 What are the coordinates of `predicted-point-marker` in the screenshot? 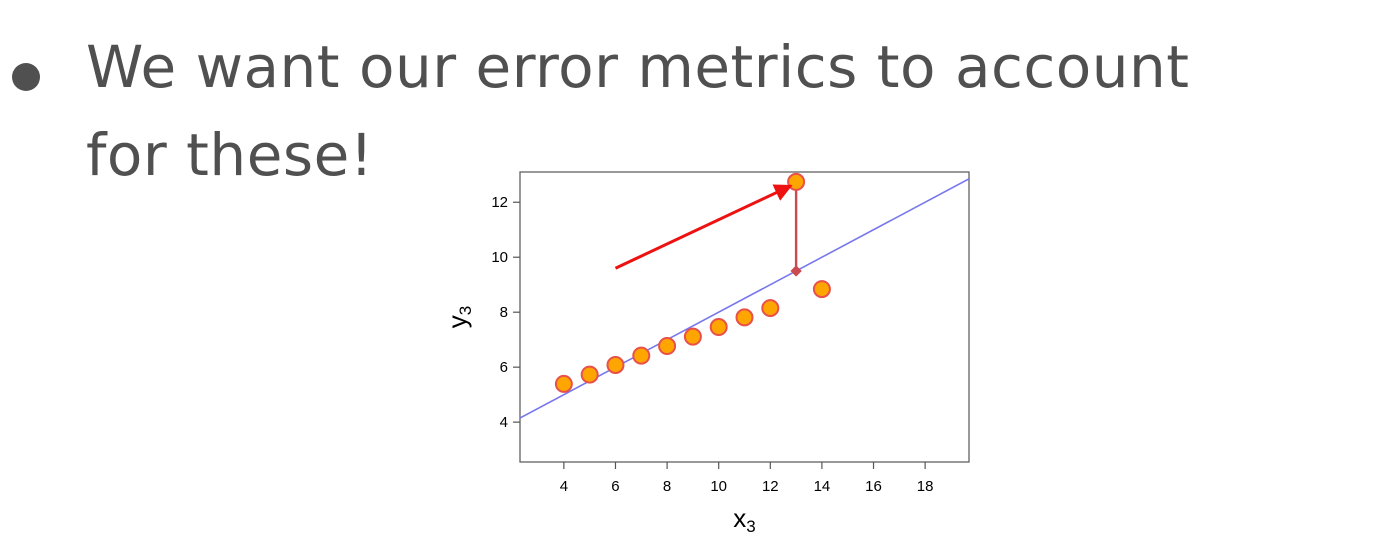 It's located at (796, 271).